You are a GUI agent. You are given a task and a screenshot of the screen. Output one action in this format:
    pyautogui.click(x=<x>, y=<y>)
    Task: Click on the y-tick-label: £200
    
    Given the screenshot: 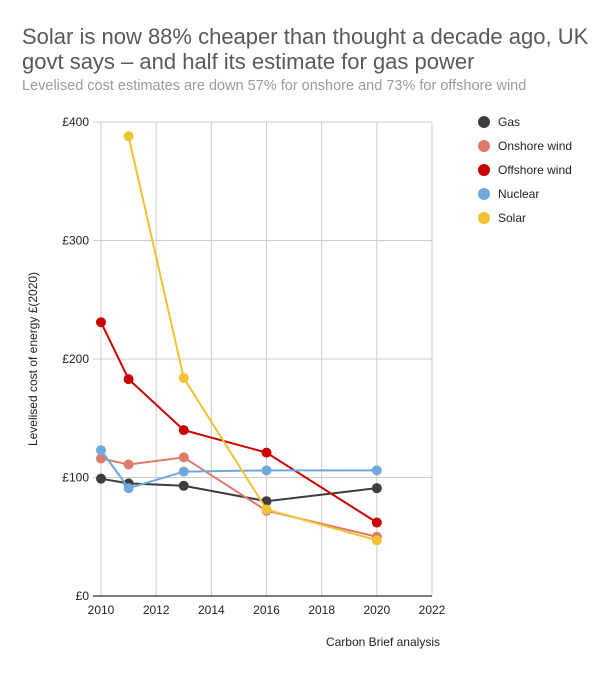 What is the action you would take?
    pyautogui.click(x=75, y=359)
    